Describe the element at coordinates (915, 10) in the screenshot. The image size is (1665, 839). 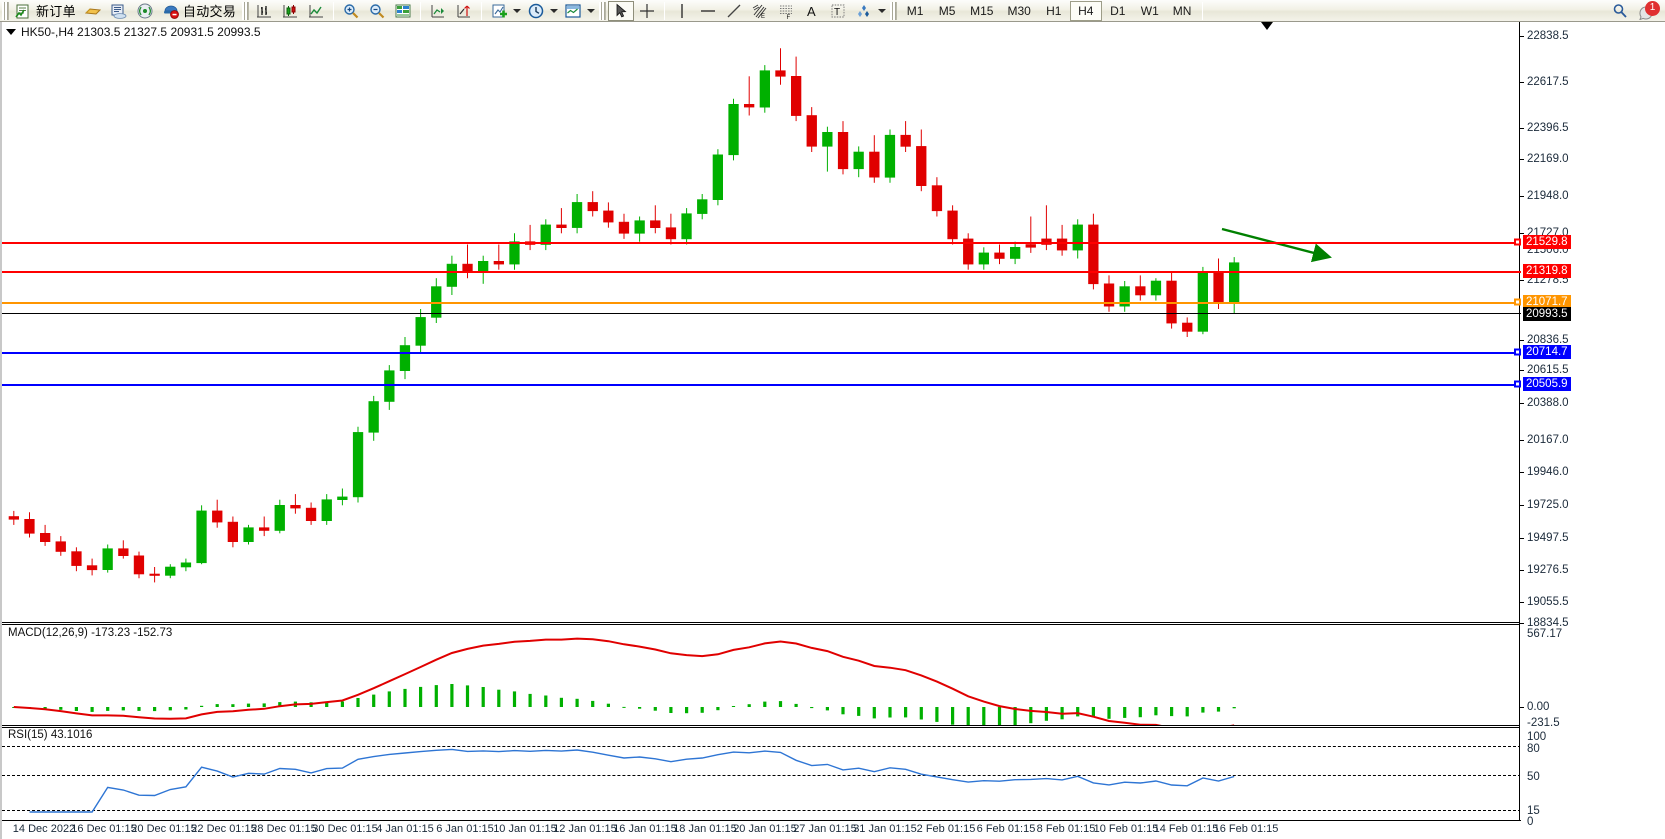
I see `timeframe-m1: M1` at that location.